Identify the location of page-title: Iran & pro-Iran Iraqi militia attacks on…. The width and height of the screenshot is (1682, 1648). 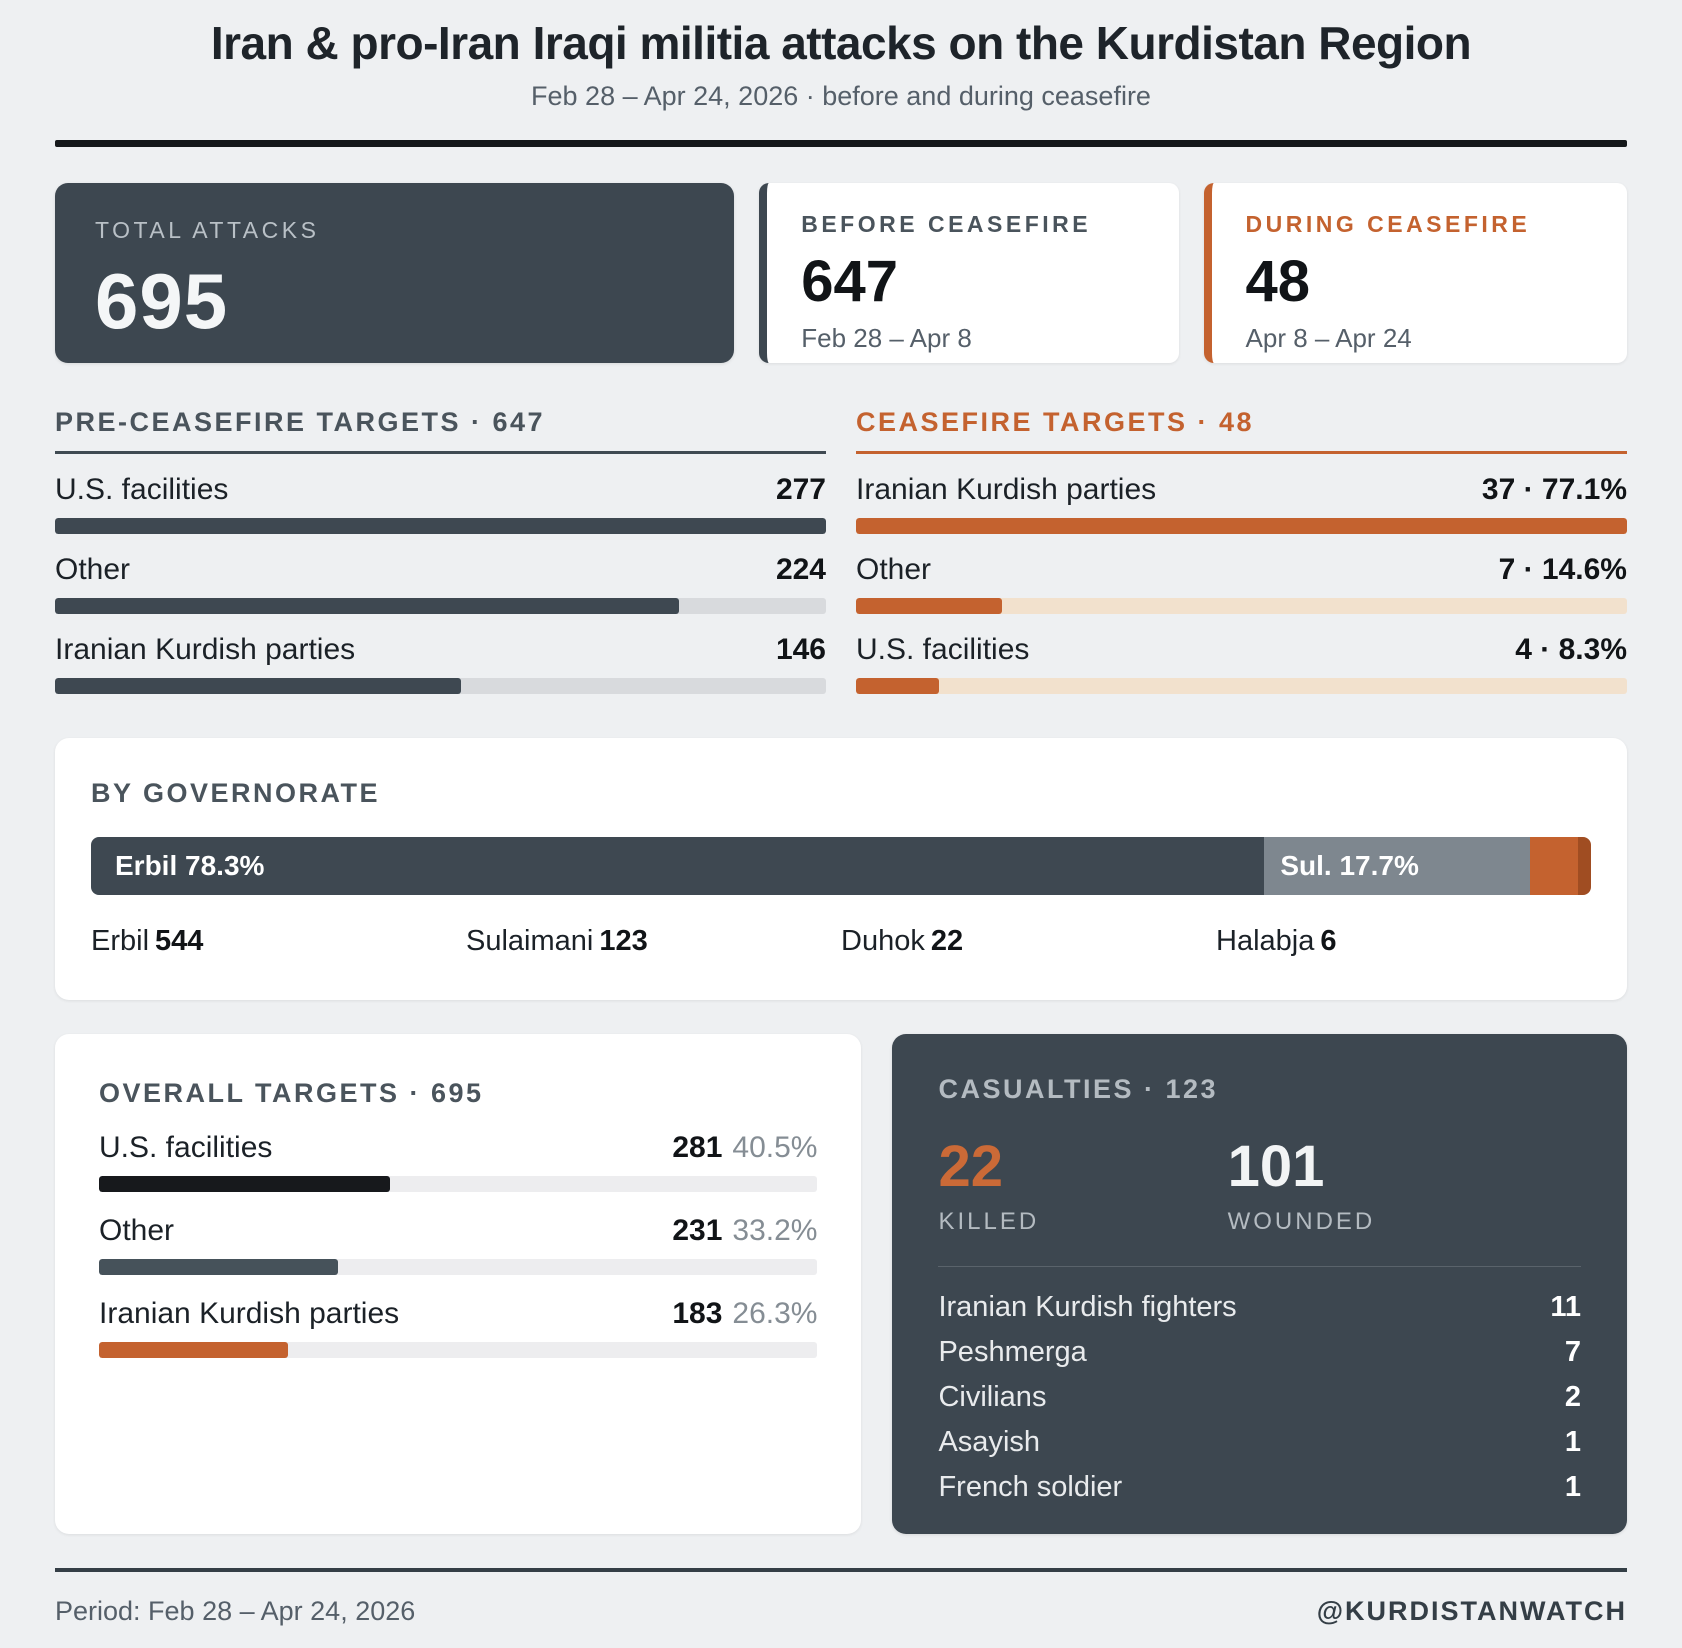
(841, 43).